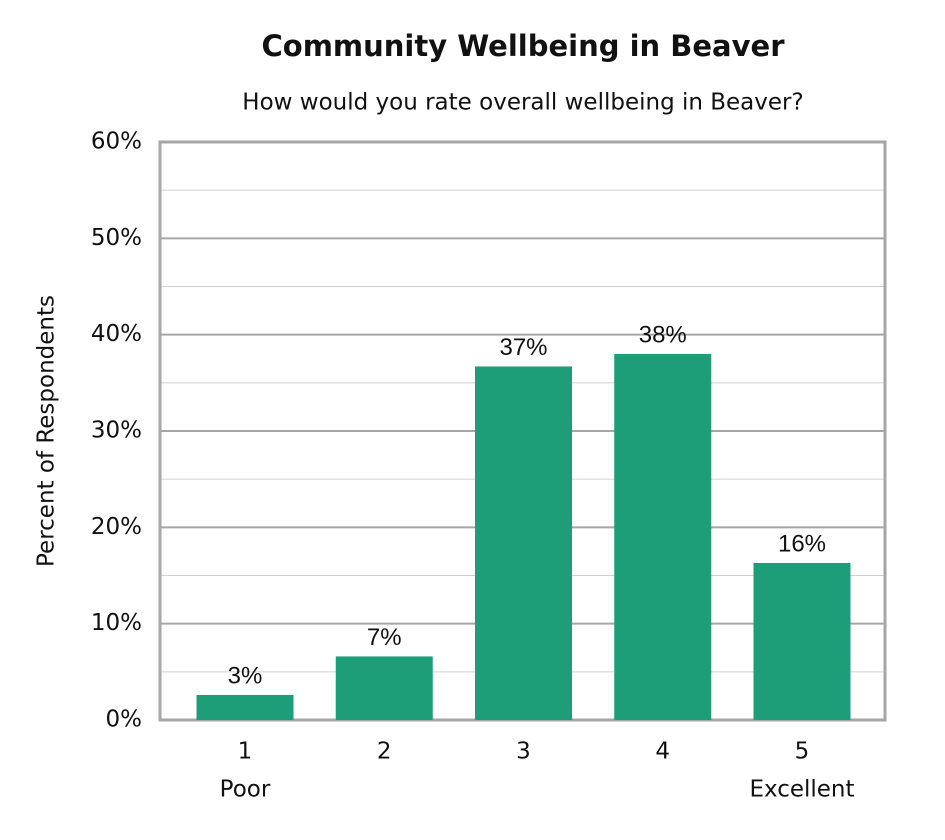 The width and height of the screenshot is (945, 840). What do you see at coordinates (663, 334) in the screenshot?
I see `value-label: 38%` at bounding box center [663, 334].